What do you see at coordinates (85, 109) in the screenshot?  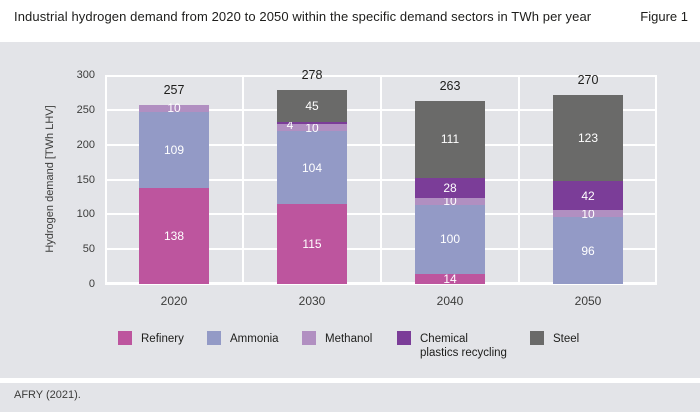 I see `y-tick-label-250: 250` at bounding box center [85, 109].